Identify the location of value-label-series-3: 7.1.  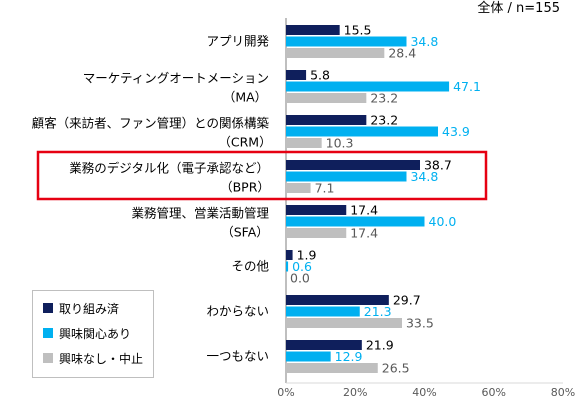
(325, 188).